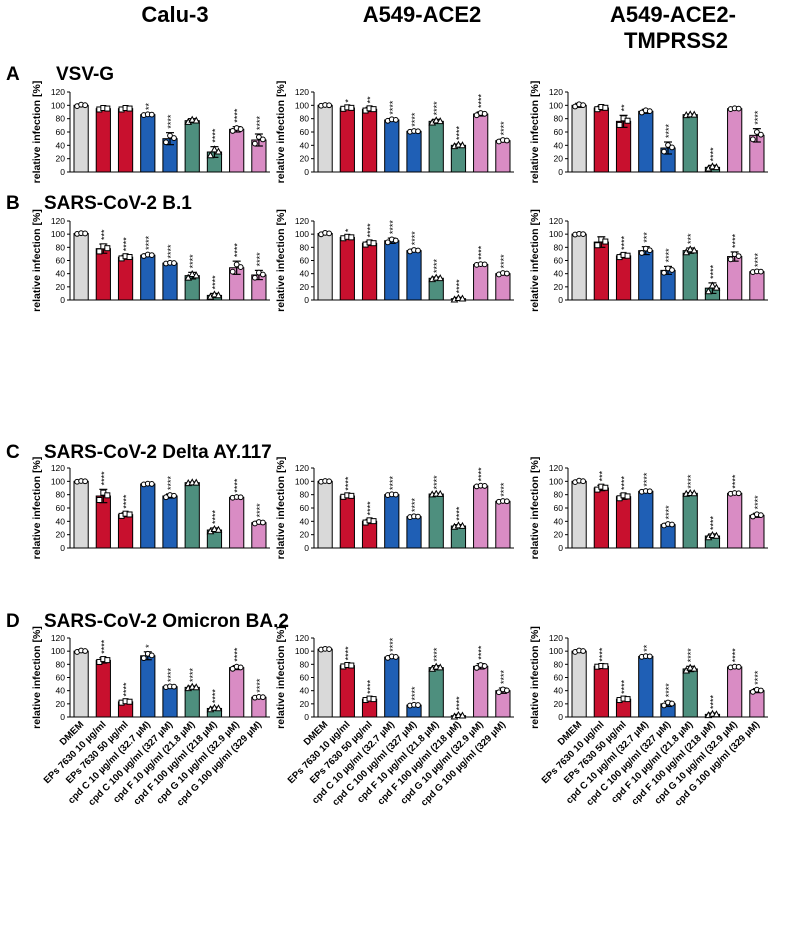  What do you see at coordinates (118, 203) in the screenshot?
I see `row-title-b: SARS-CoV-2 B.1` at bounding box center [118, 203].